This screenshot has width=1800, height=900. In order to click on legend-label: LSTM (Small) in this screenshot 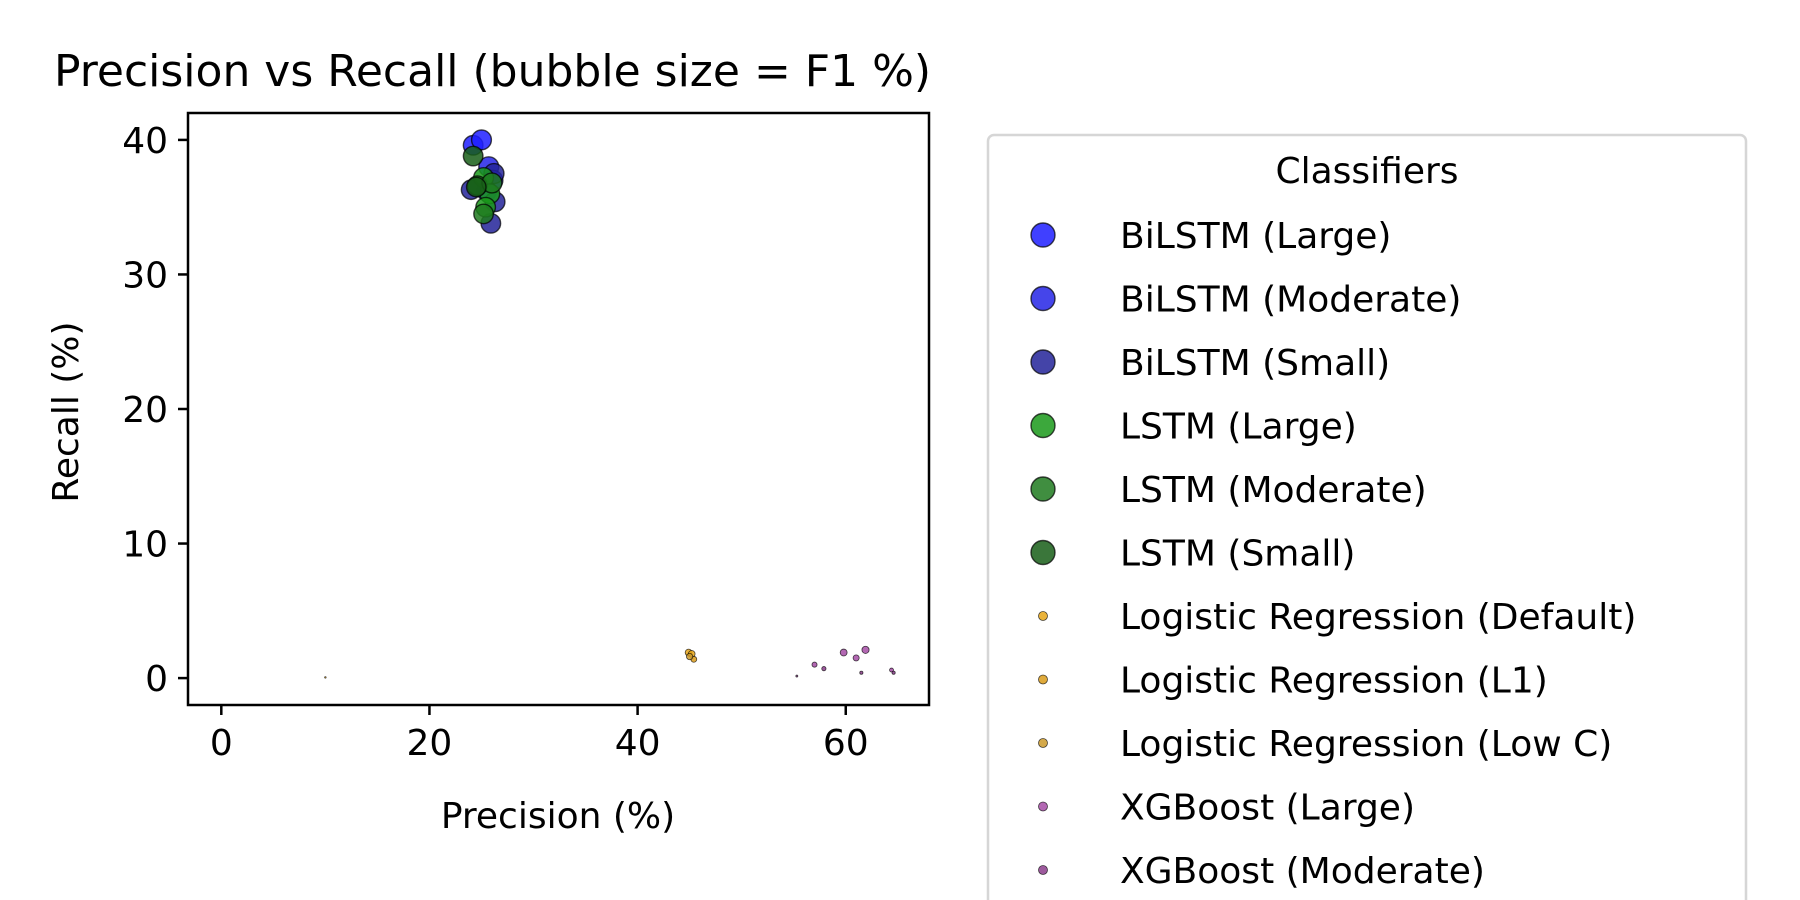, I will do `click(1237, 554)`.